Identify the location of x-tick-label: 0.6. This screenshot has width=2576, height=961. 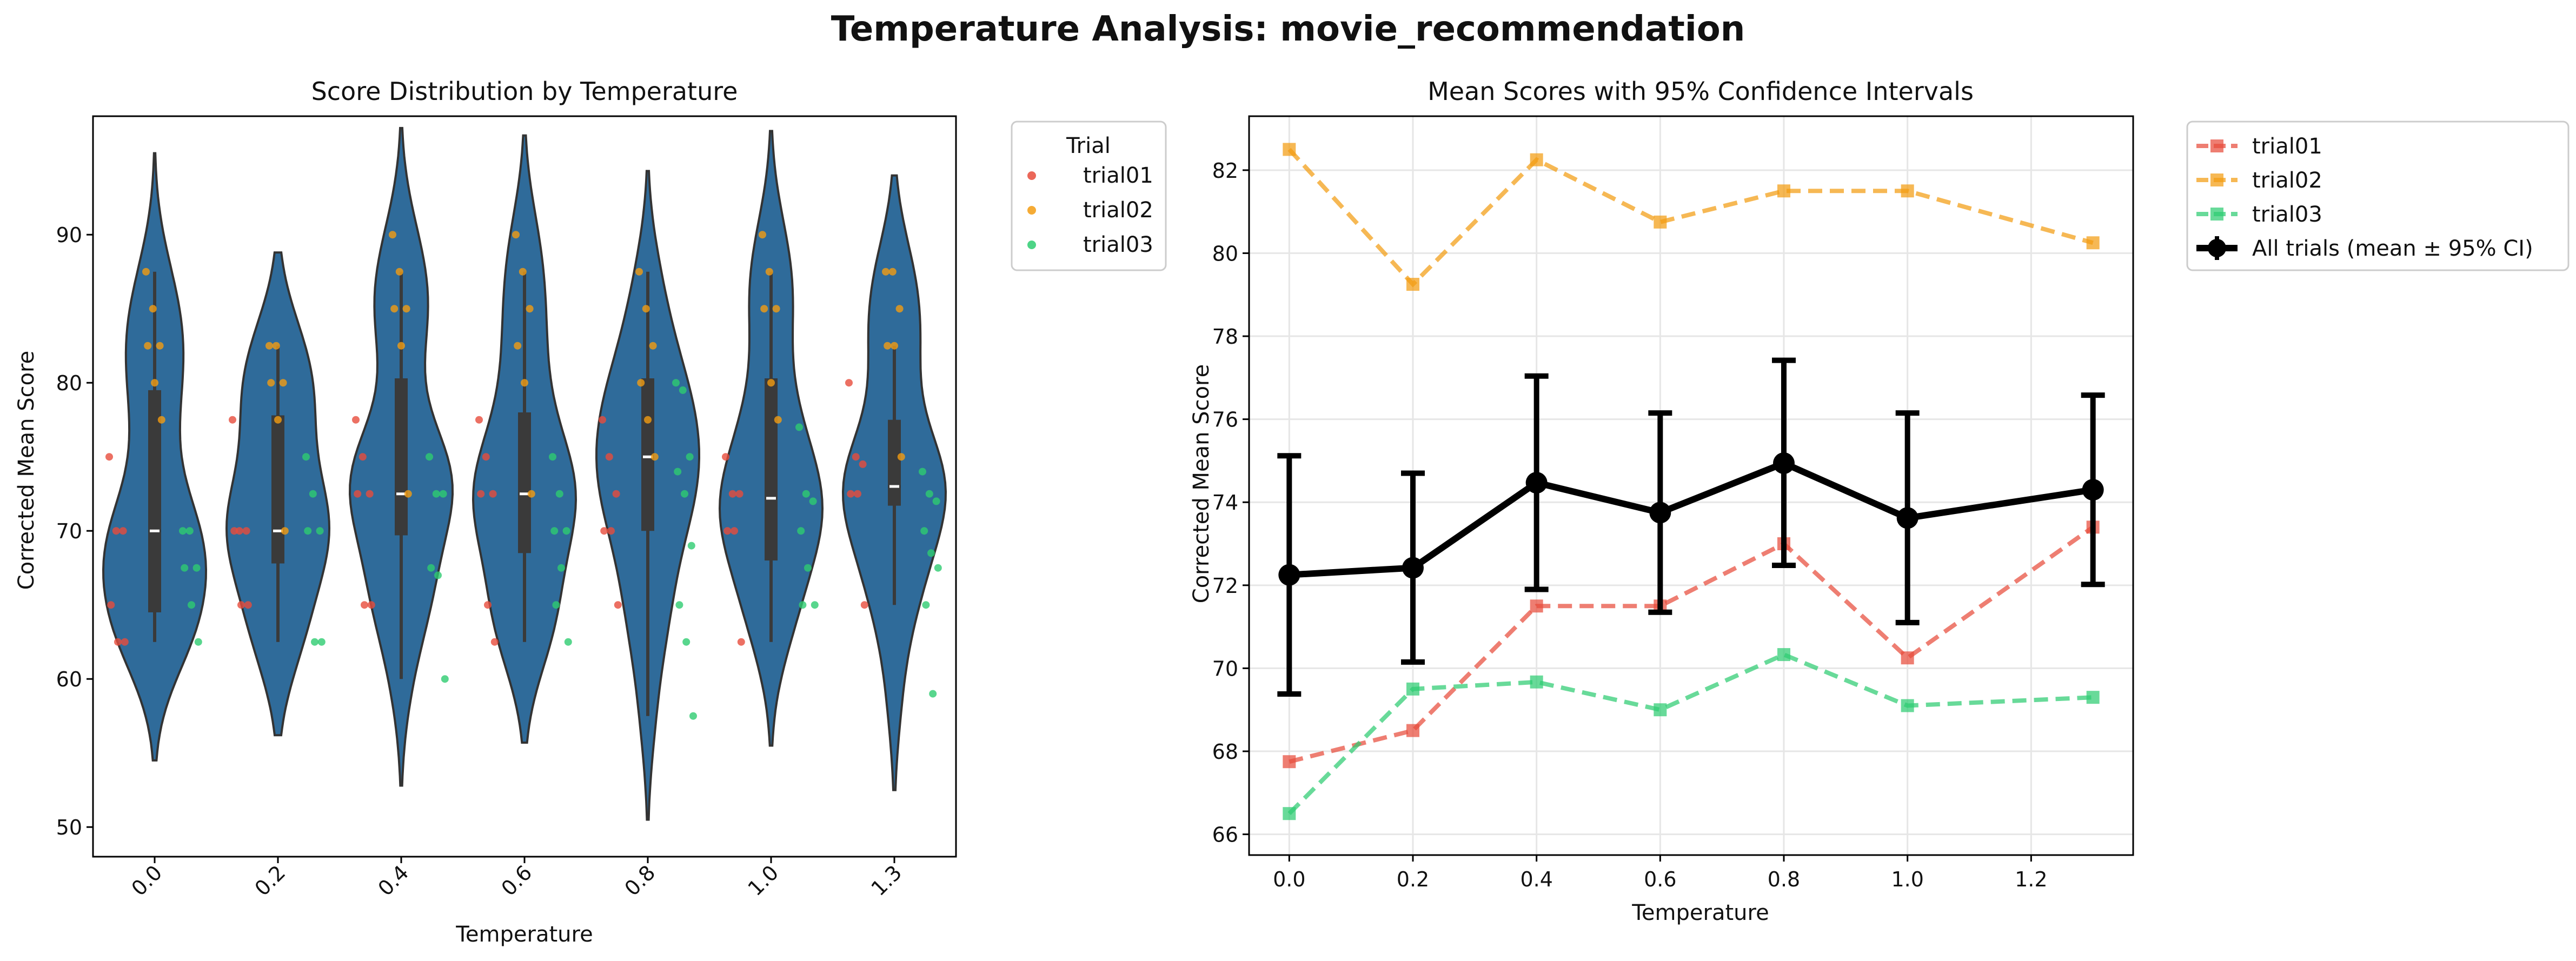
(1660, 879).